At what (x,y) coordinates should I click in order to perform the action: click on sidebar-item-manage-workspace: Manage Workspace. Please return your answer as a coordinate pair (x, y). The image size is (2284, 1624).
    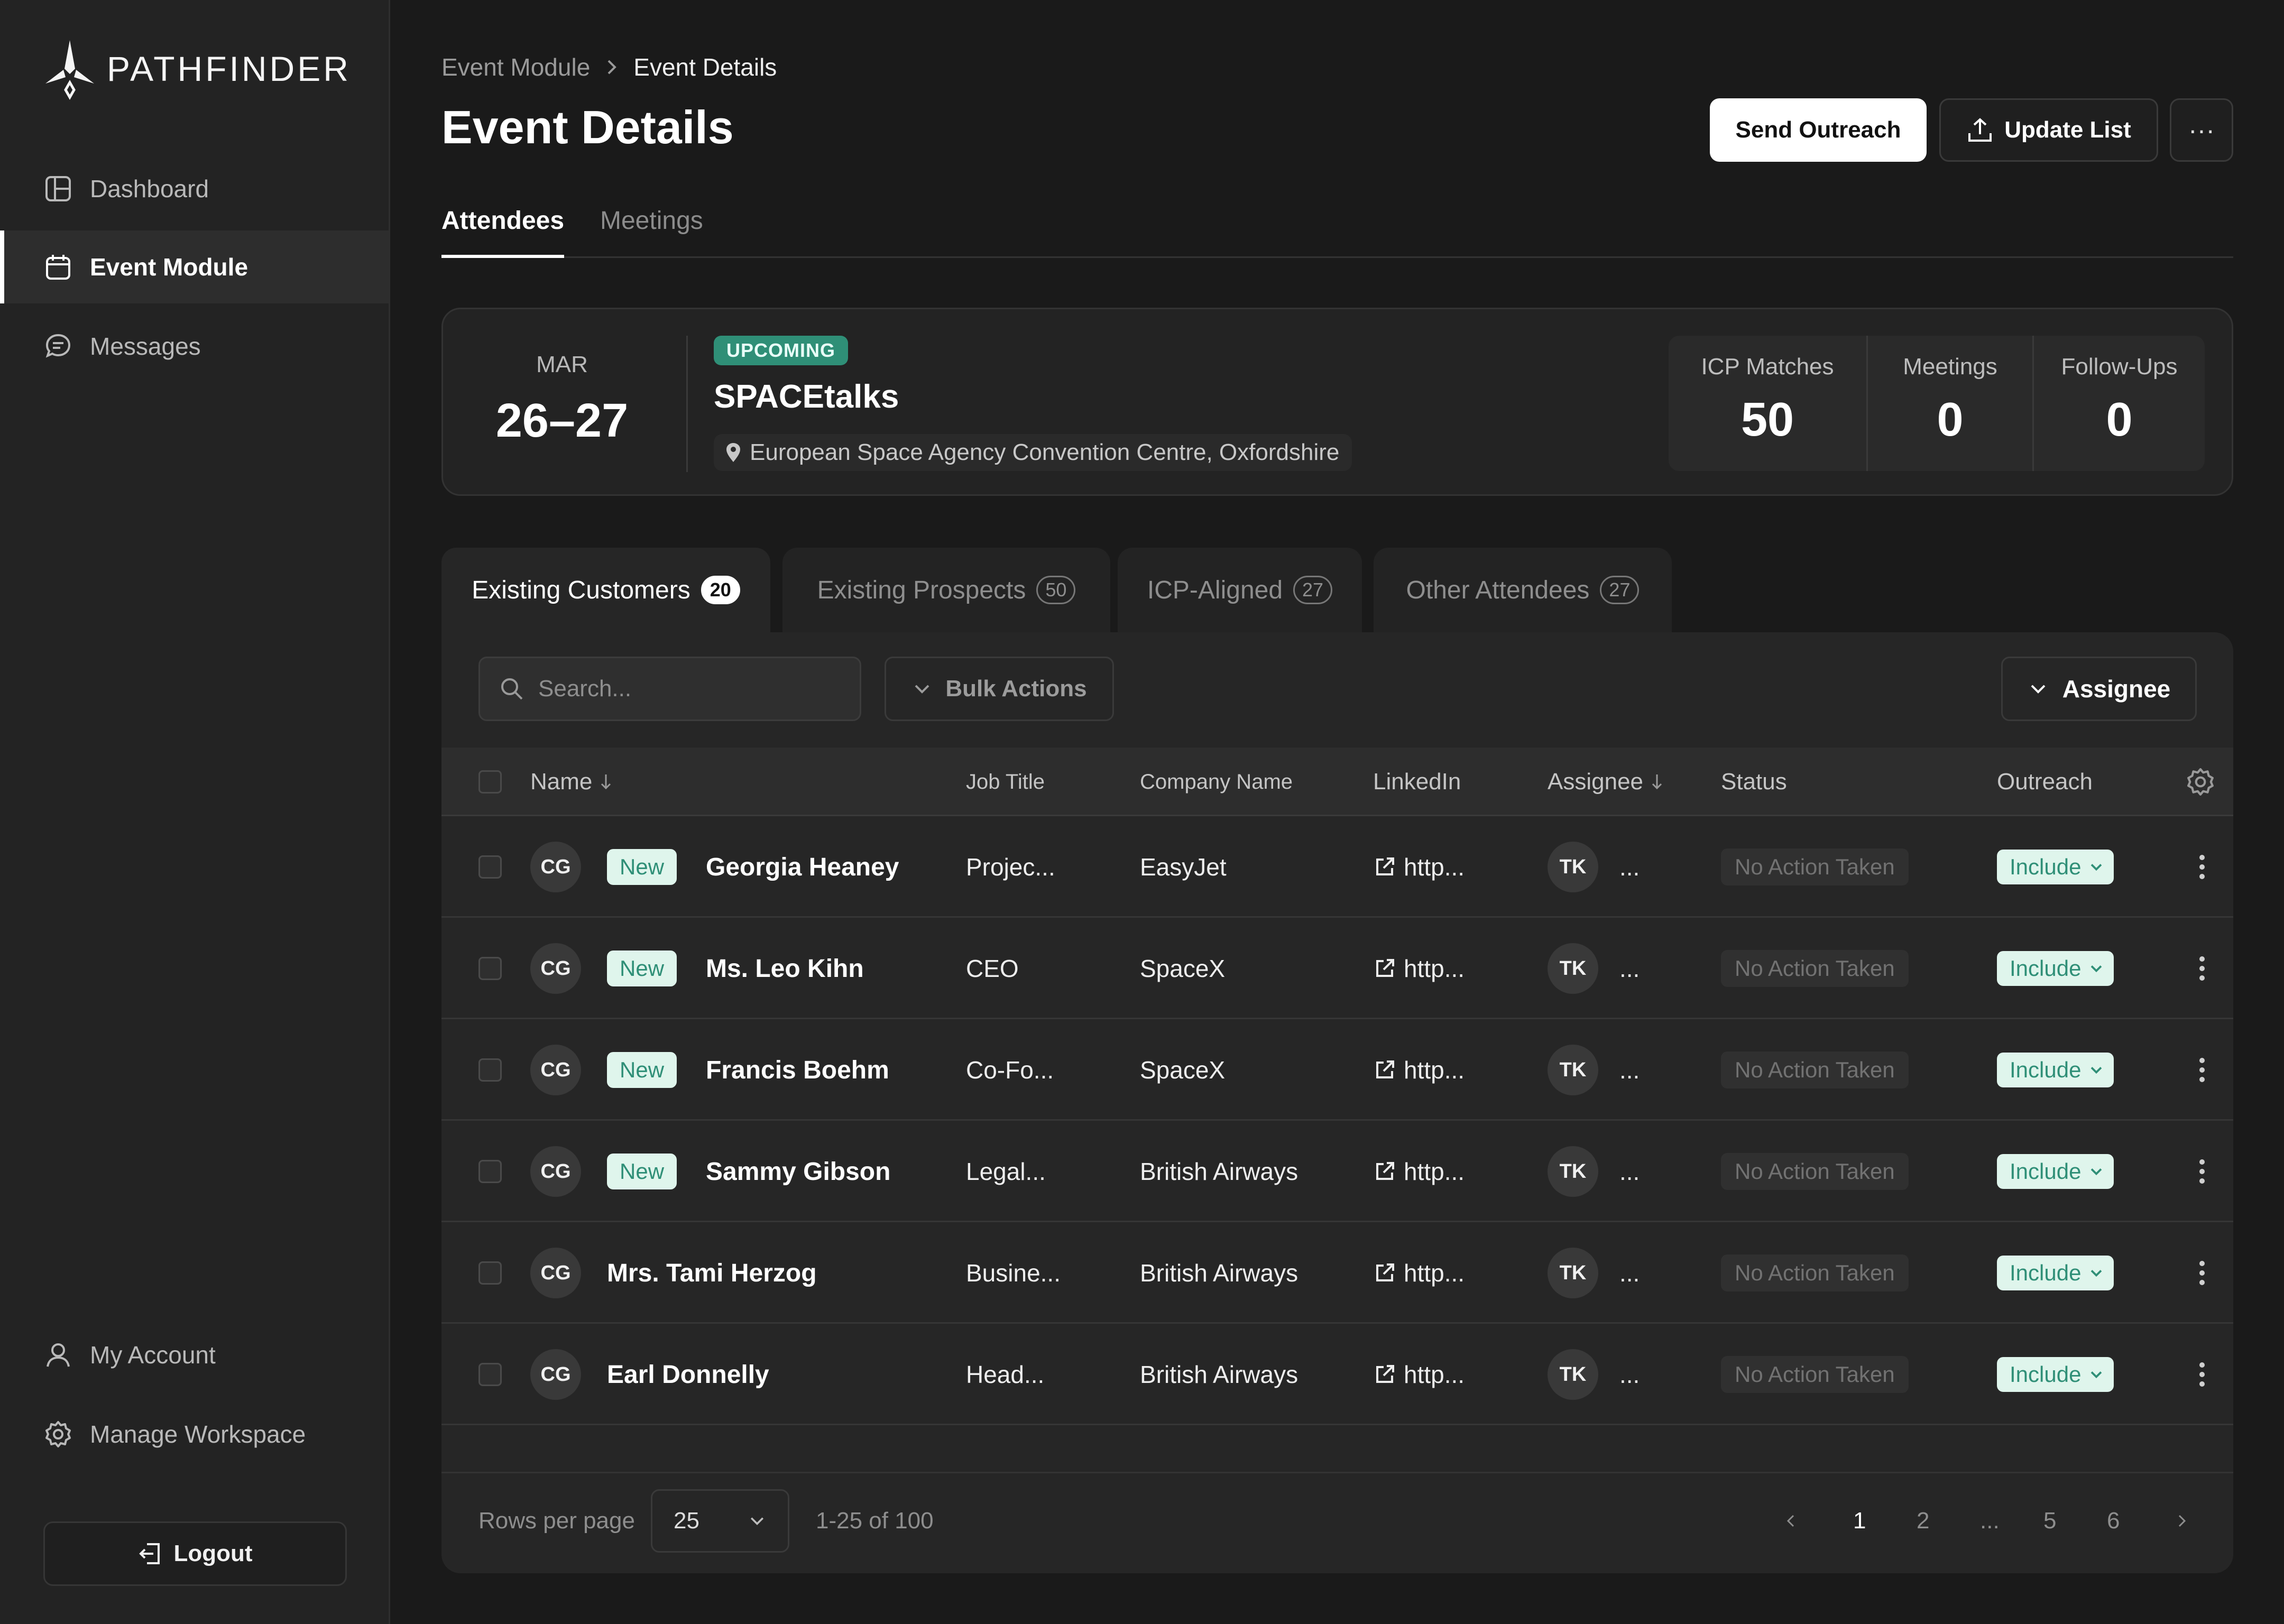
    Looking at the image, I should click on (194, 1435).